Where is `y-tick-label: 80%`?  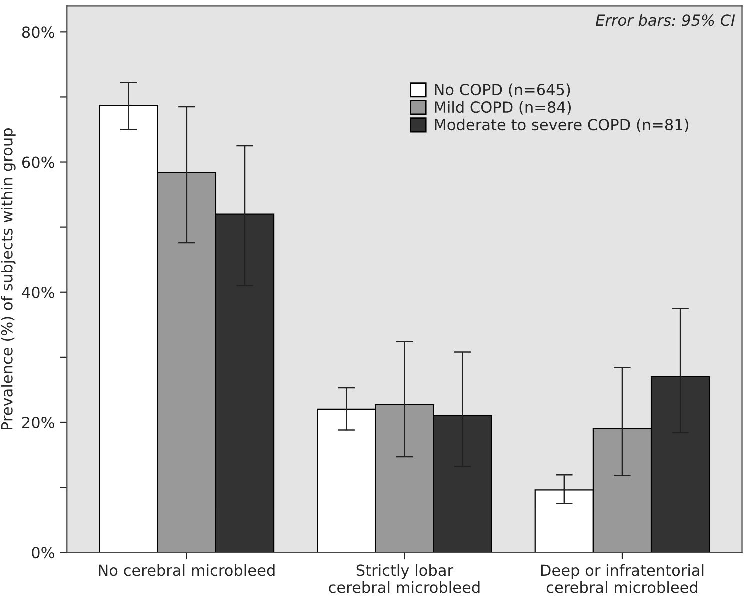 y-tick-label: 80% is located at coordinates (38, 32).